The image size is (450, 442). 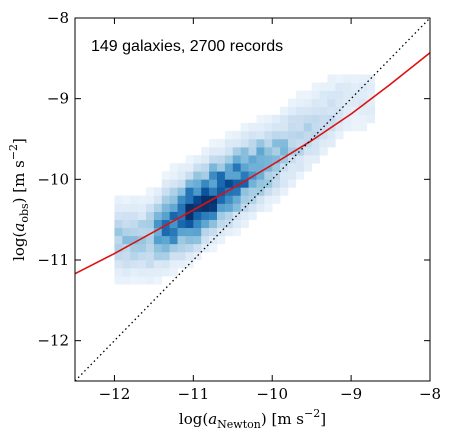 I want to click on x-tick-label: −12, so click(x=115, y=394).